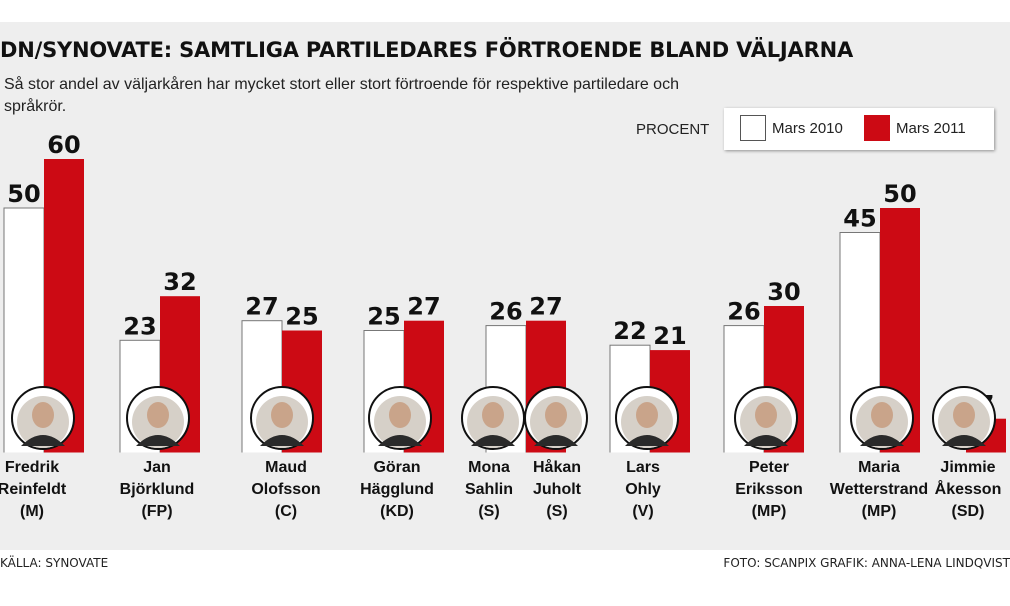 Image resolution: width=1010 pixels, height=606 pixels. Describe the element at coordinates (931, 128) in the screenshot. I see `legend-label-2011: Mars 2011` at that location.